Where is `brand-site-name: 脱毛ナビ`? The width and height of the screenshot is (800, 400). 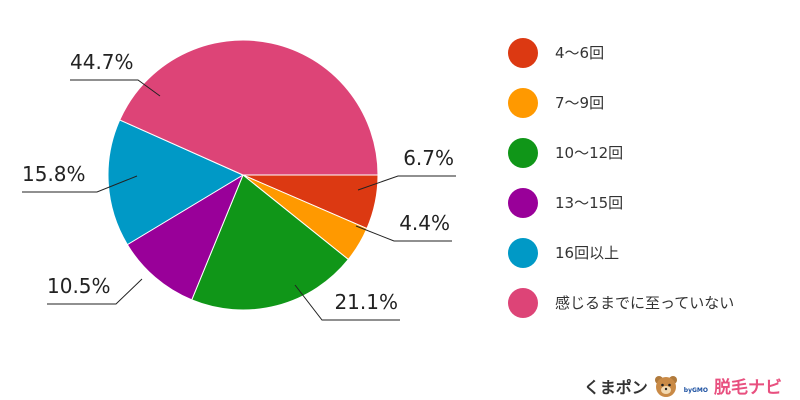 brand-site-name: 脱毛ナビ is located at coordinates (748, 388).